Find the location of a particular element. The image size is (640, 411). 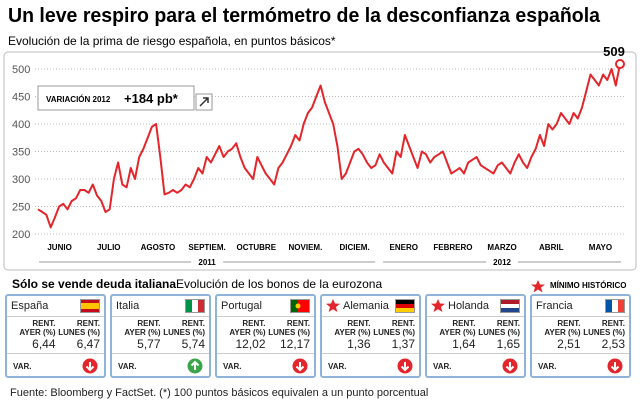

card-values: RENT. AYER (%) 6,44 RENT. LUNES (%) 6,47 is located at coordinates (55, 335).